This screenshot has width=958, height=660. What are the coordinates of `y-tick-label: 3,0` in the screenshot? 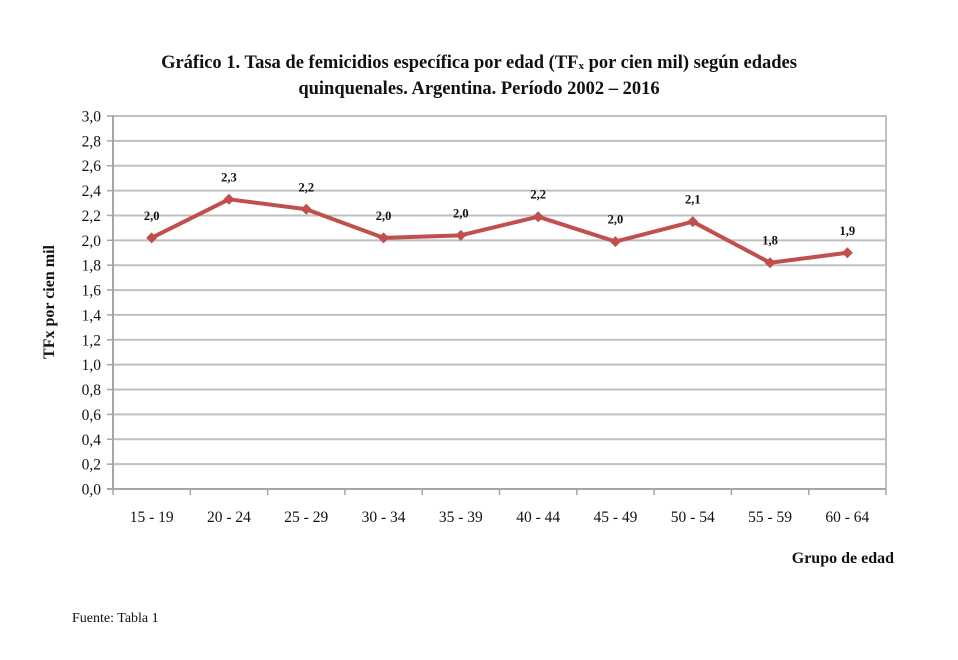 It's located at (92, 117).